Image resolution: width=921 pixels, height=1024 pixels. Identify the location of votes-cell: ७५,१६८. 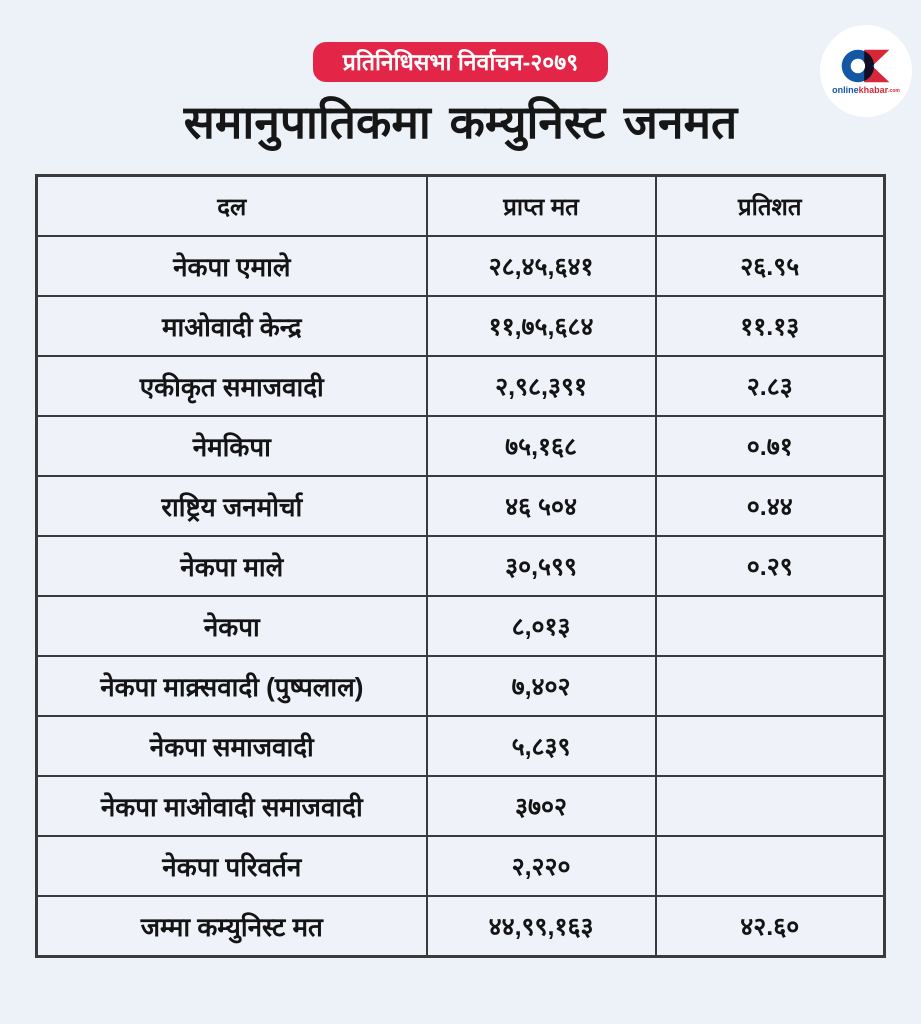
(541, 446).